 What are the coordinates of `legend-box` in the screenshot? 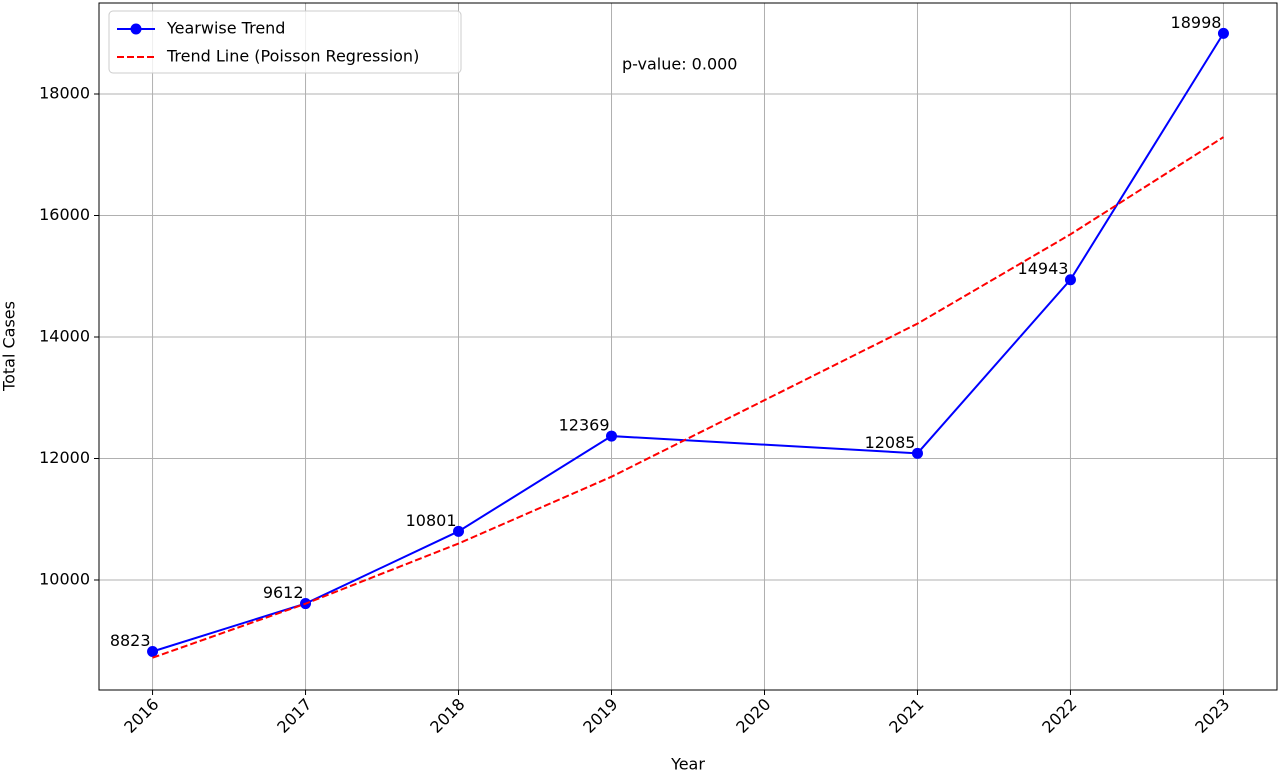 It's located at (285, 42).